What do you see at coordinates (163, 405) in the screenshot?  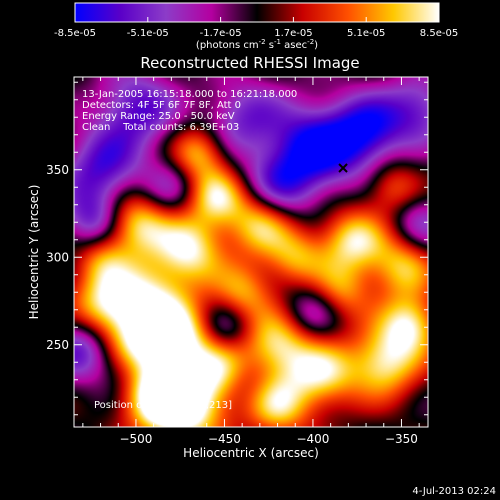 I see `annotation-peak-position: Position of Peak: [-471,213]` at bounding box center [163, 405].